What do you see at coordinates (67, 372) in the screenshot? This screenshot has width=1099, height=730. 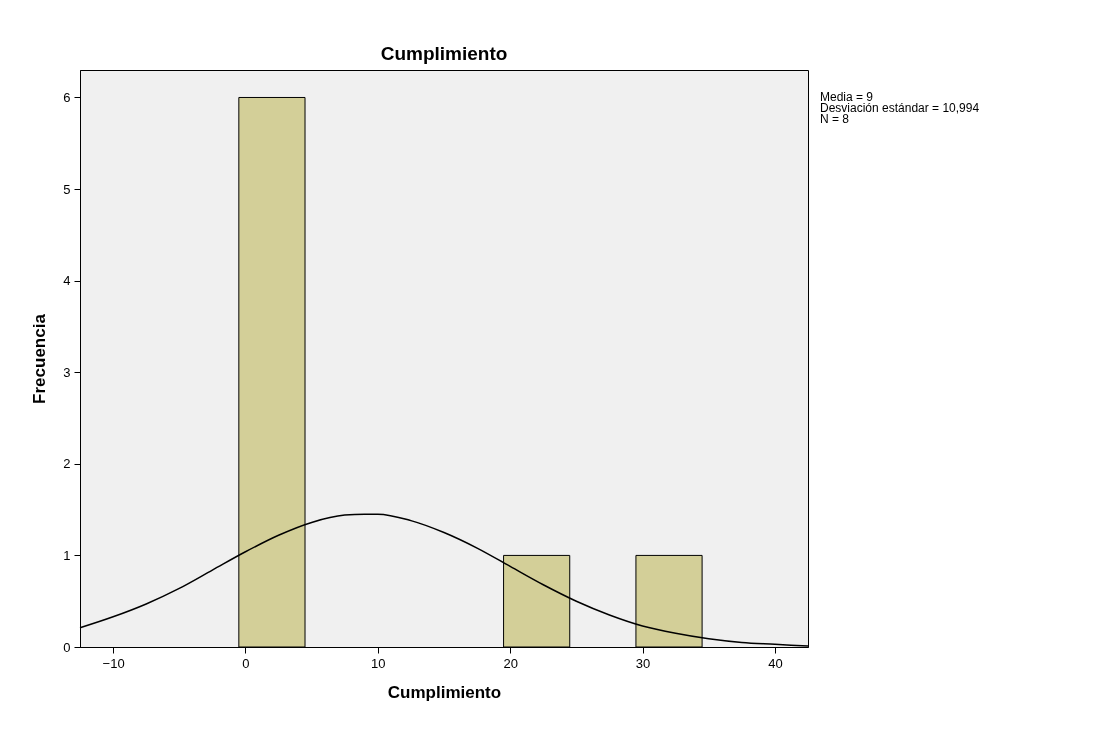 I see `y-tick-label: 3` at bounding box center [67, 372].